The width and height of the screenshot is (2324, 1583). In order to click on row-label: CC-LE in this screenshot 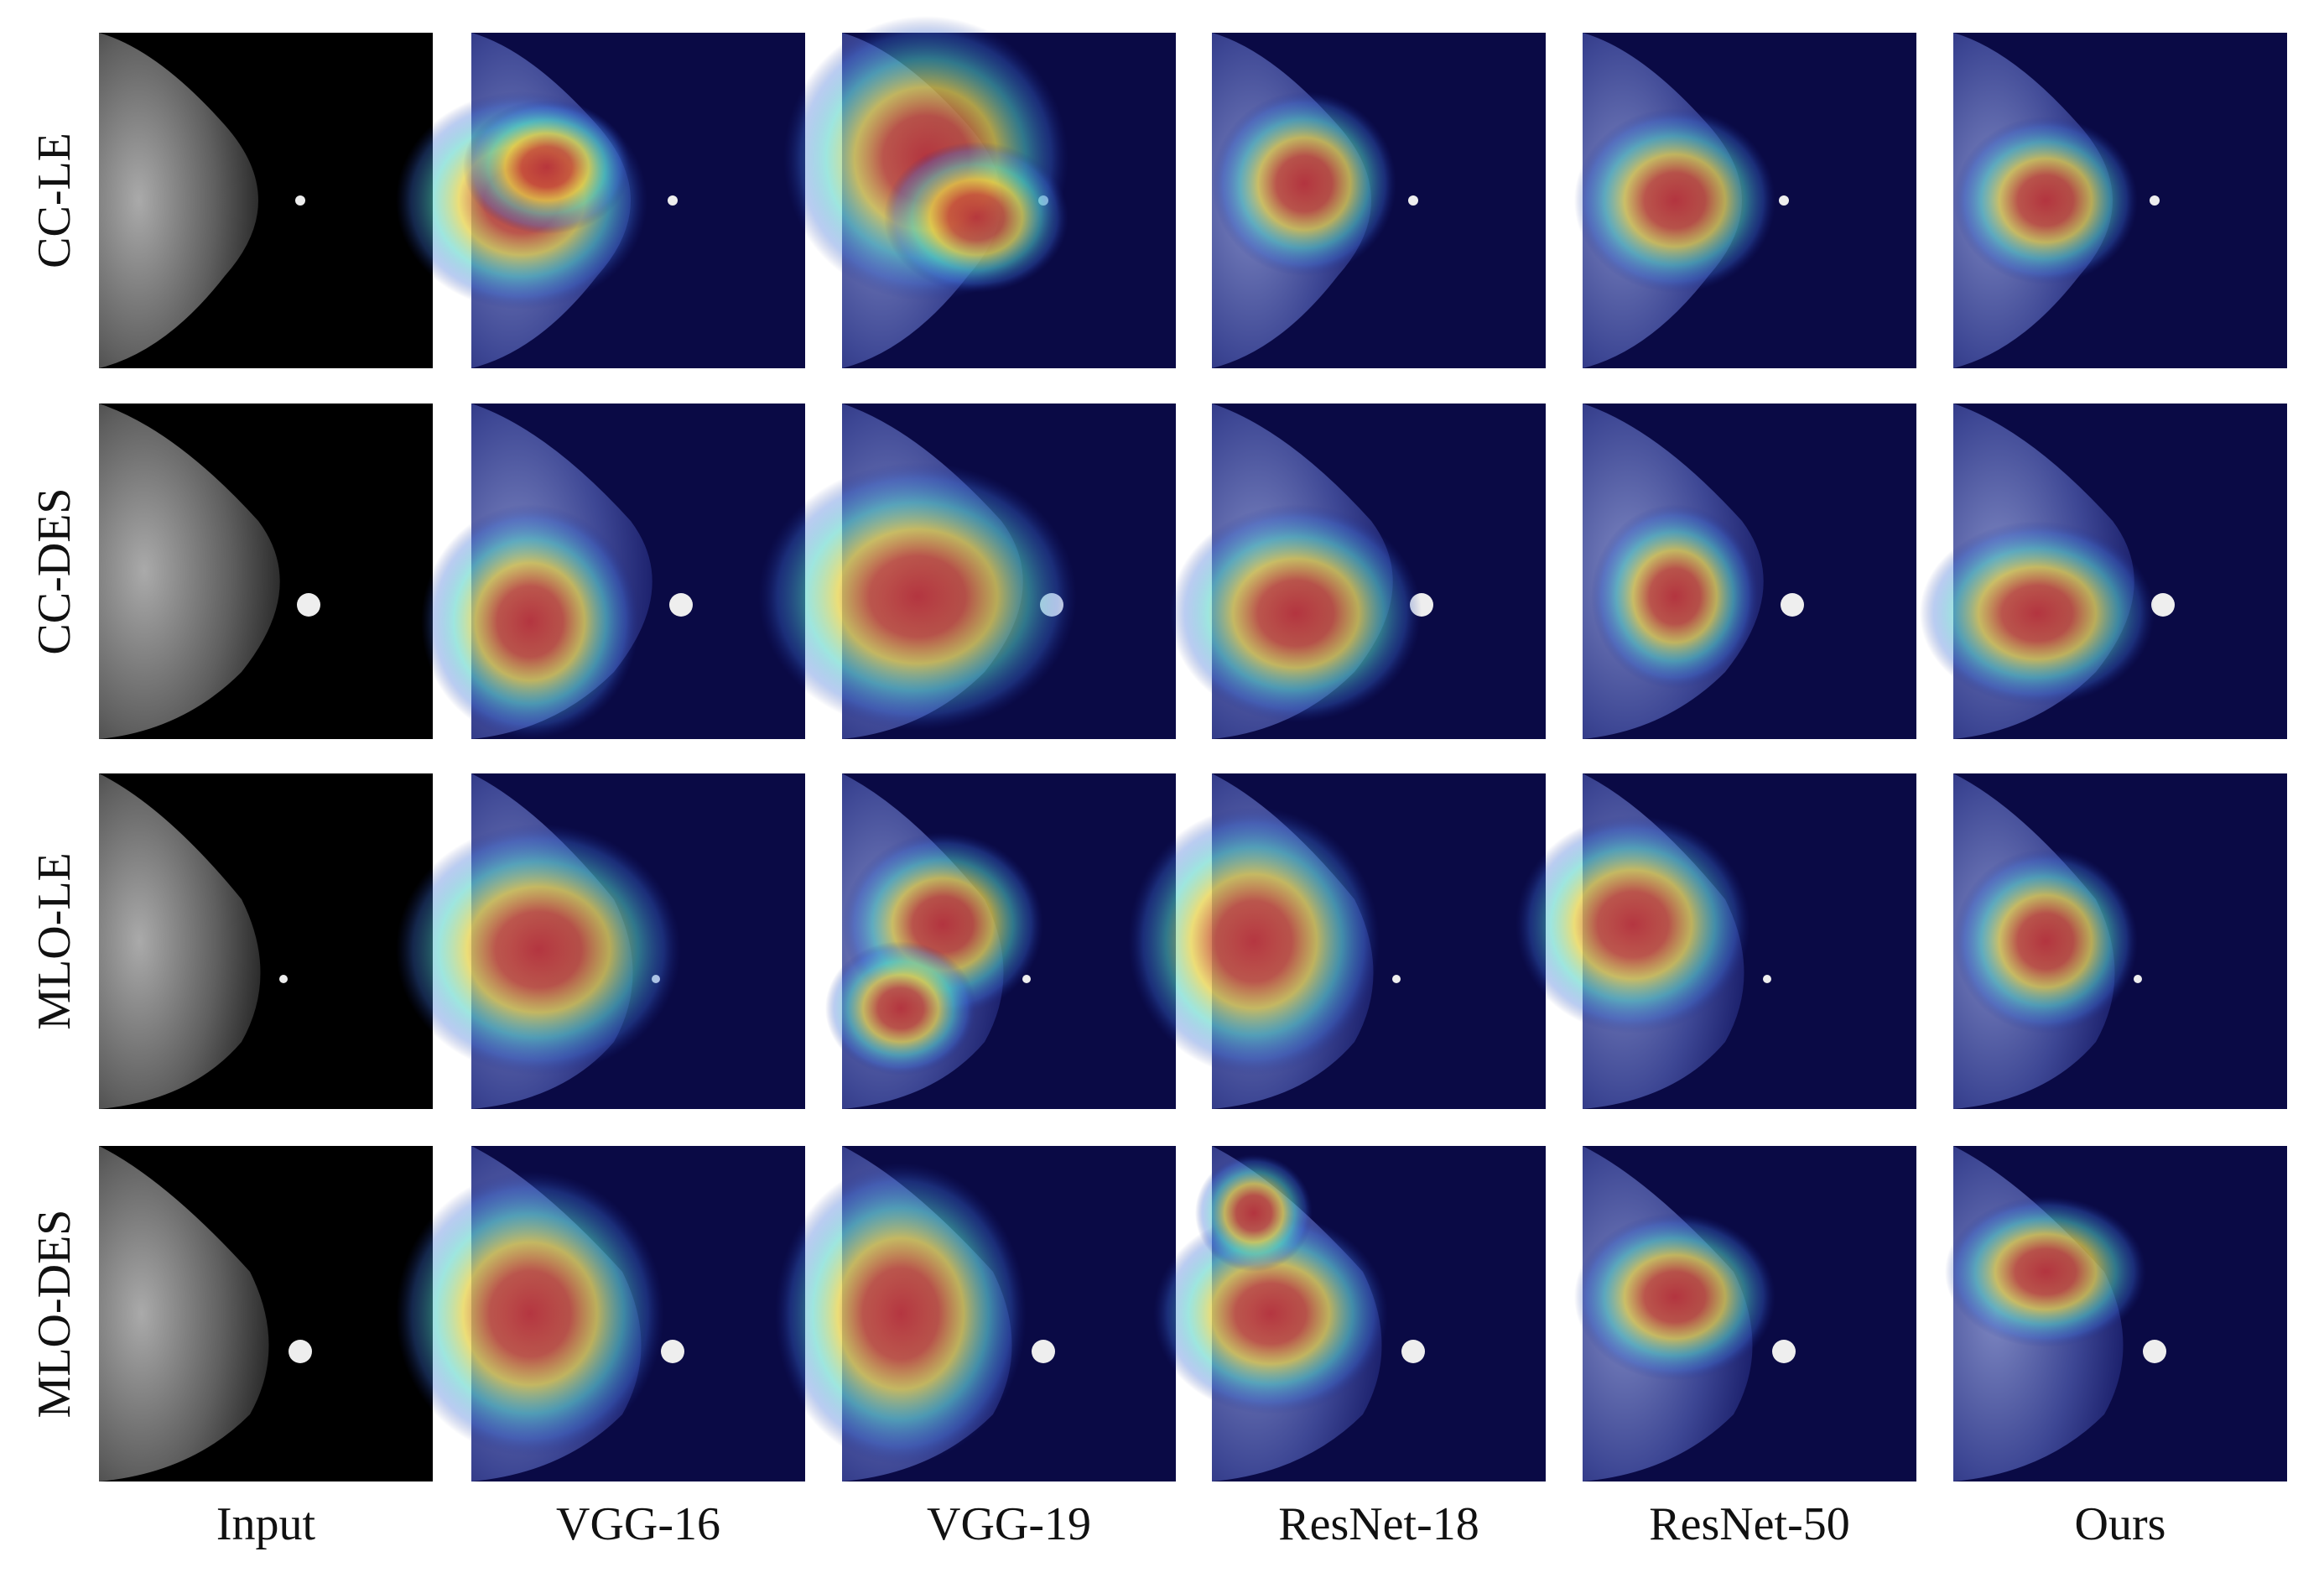, I will do `click(55, 200)`.